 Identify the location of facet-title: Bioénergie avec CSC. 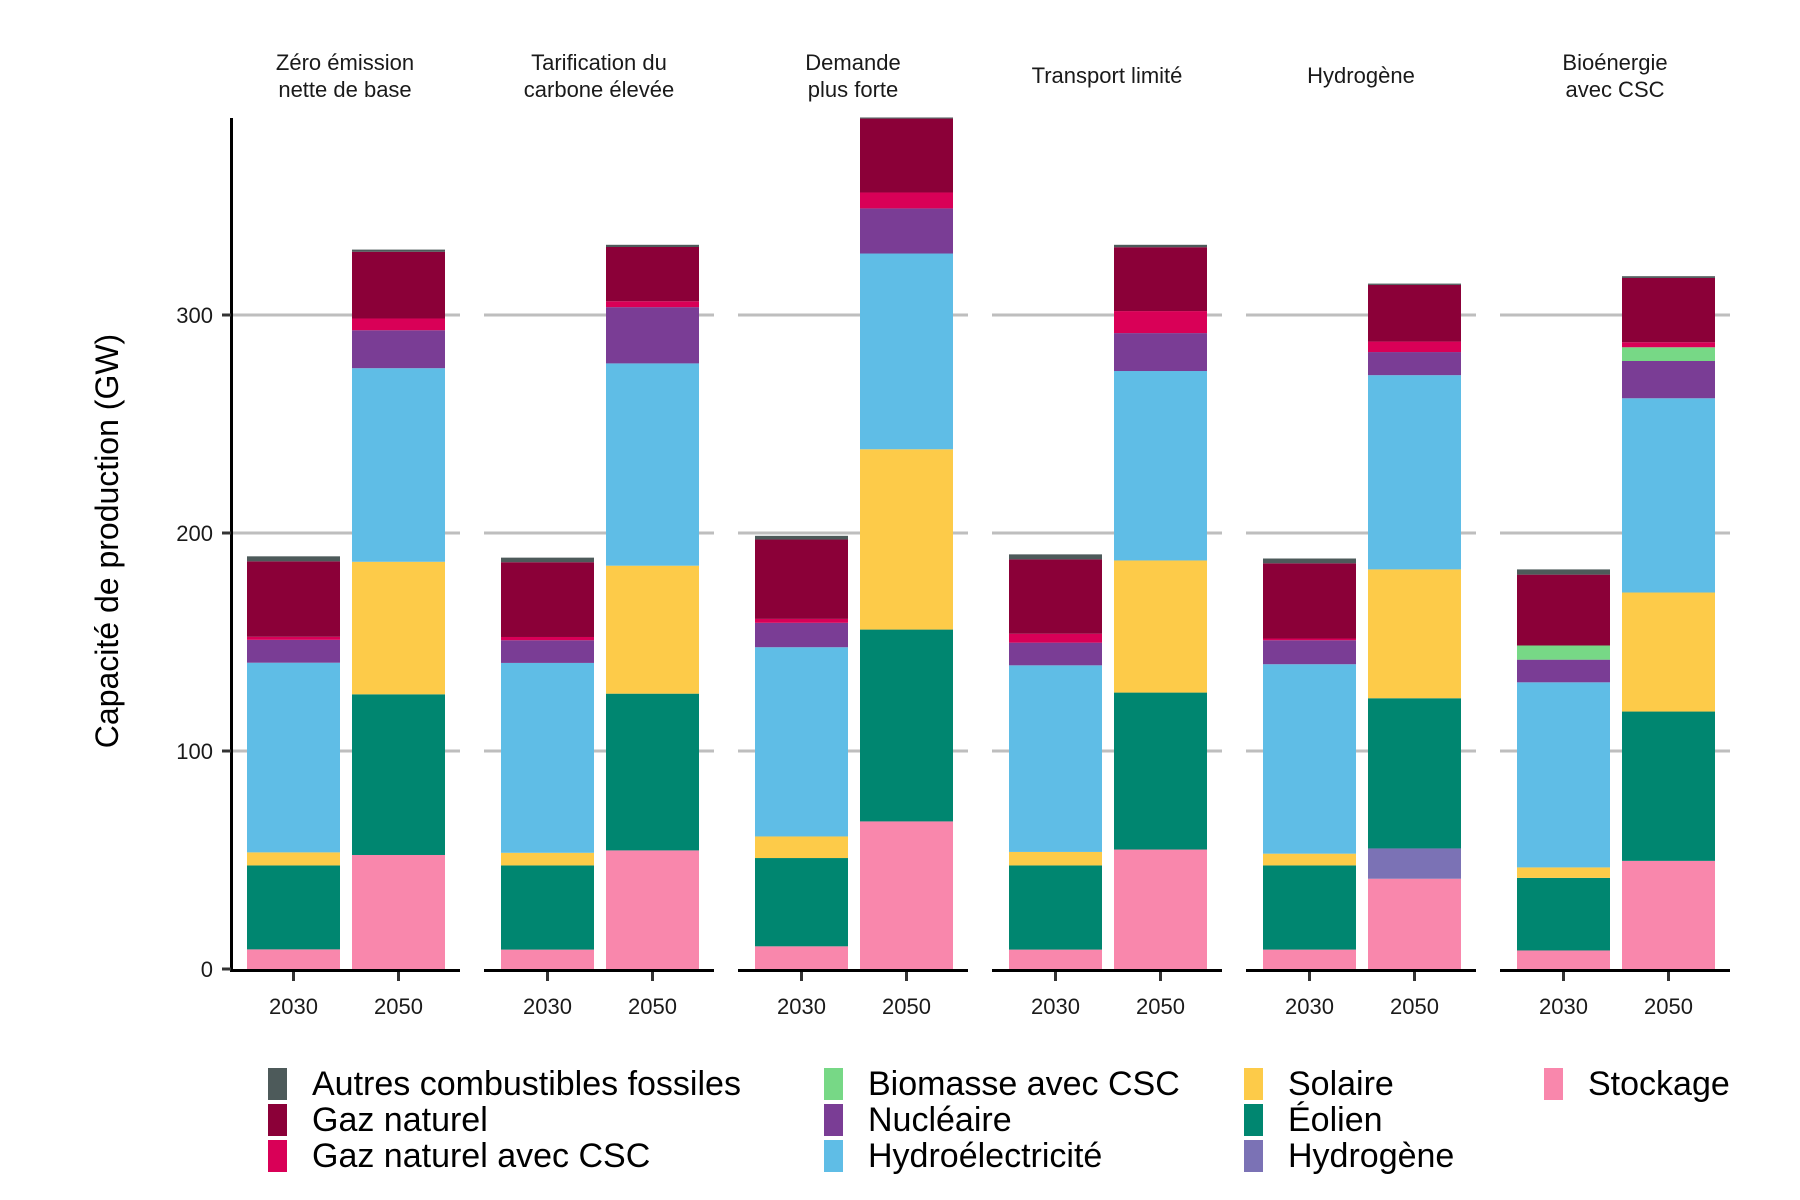
(1614, 76).